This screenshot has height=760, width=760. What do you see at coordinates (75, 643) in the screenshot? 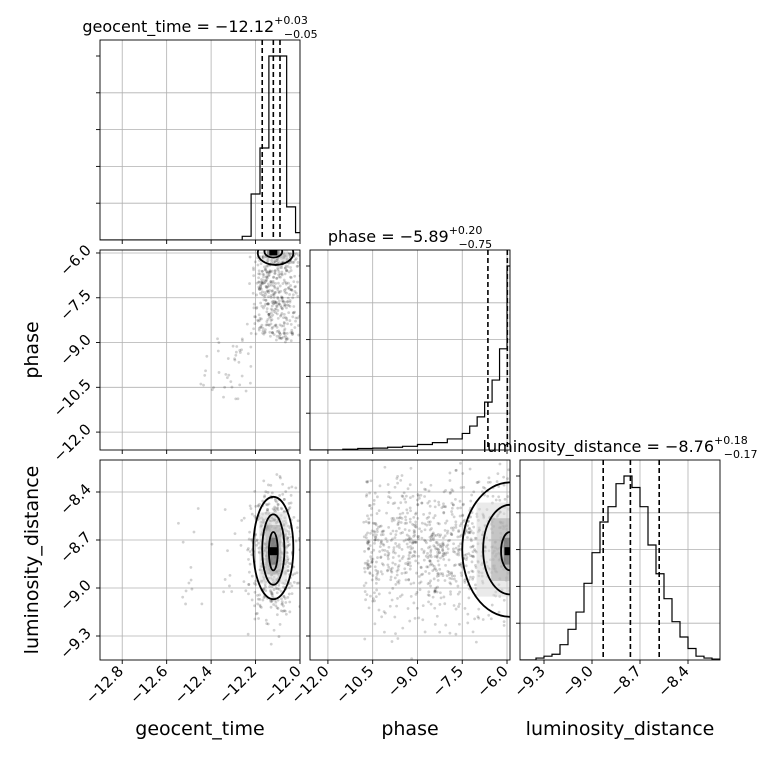
I see `y-tick-label: −9.3` at bounding box center [75, 643].